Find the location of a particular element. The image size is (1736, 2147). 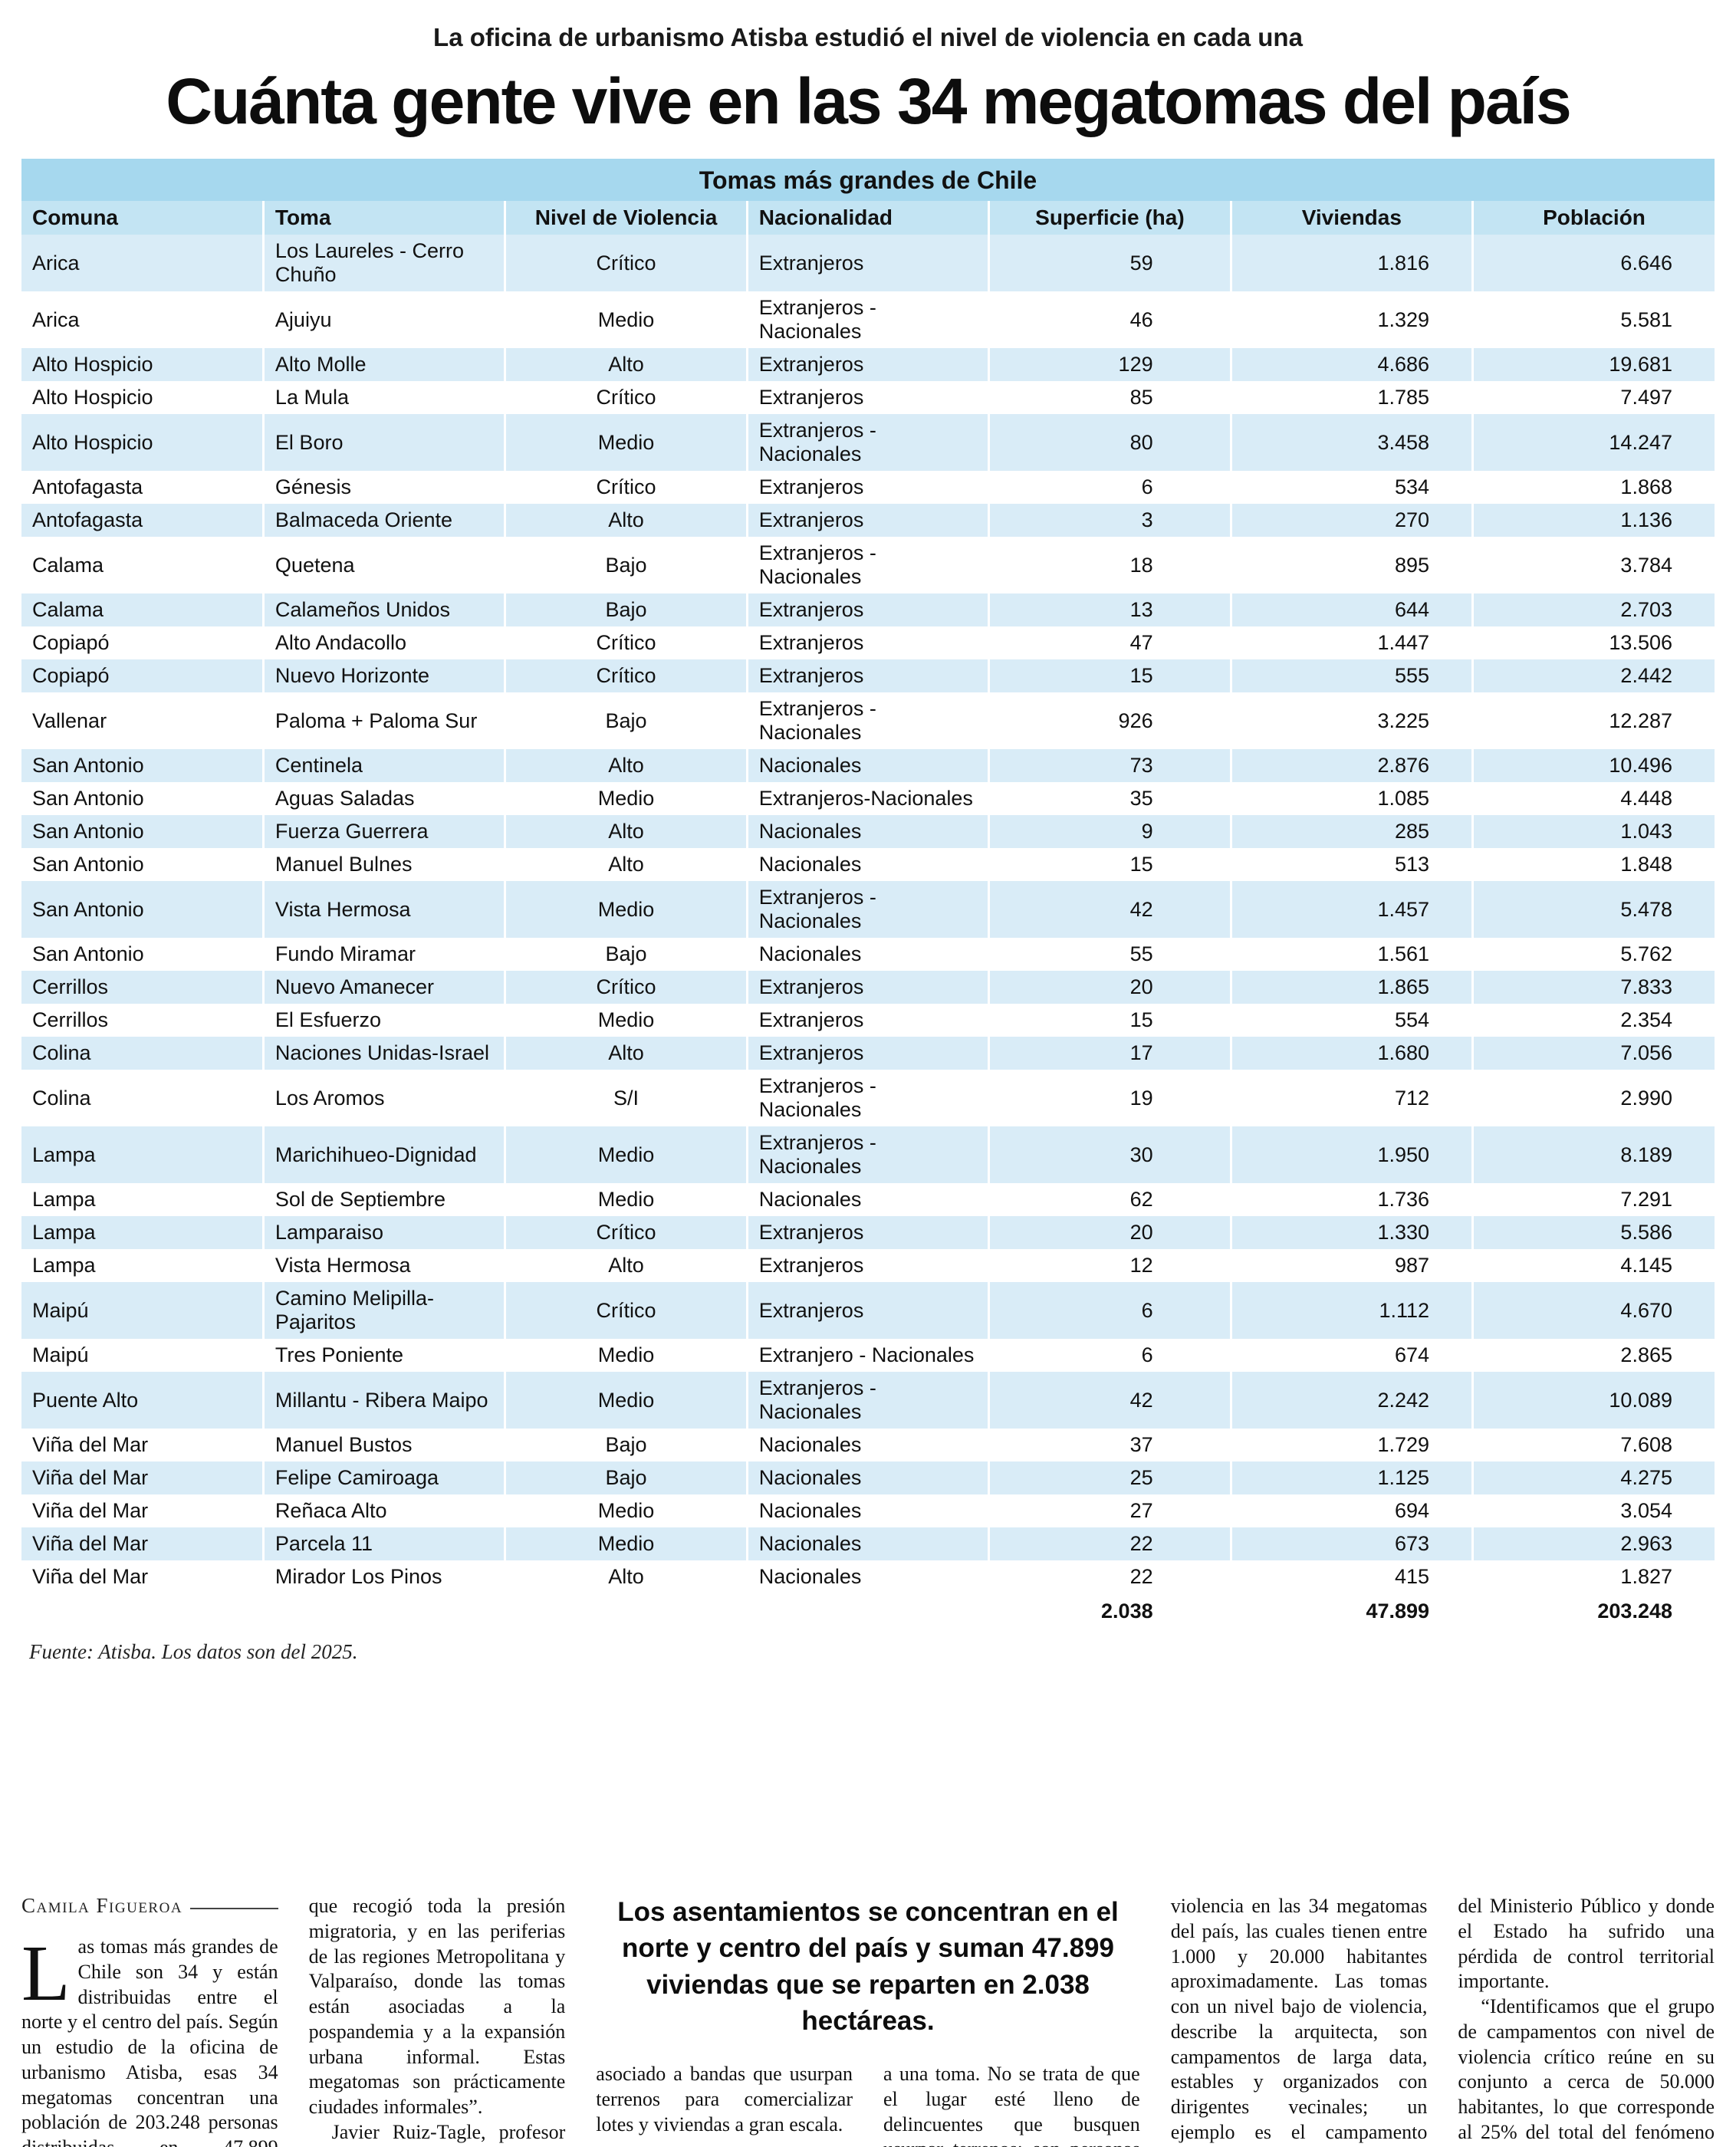

table-cell: Puente Alto is located at coordinates (143, 1400).